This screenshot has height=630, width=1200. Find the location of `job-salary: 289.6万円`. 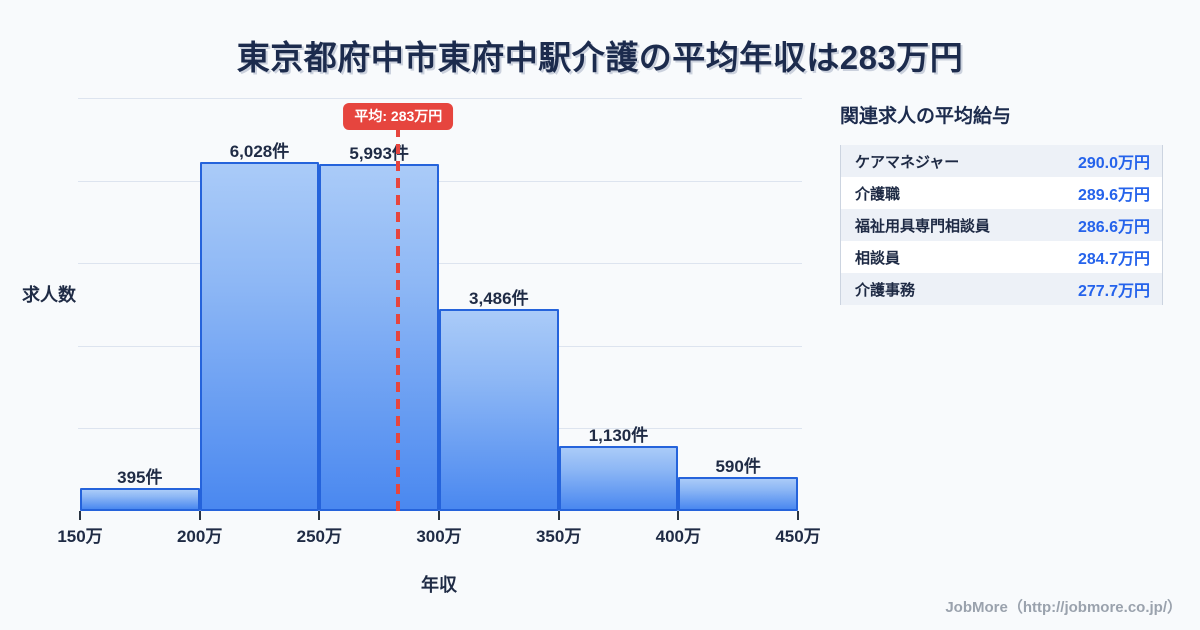

job-salary: 289.6万円 is located at coordinates (1113, 195).